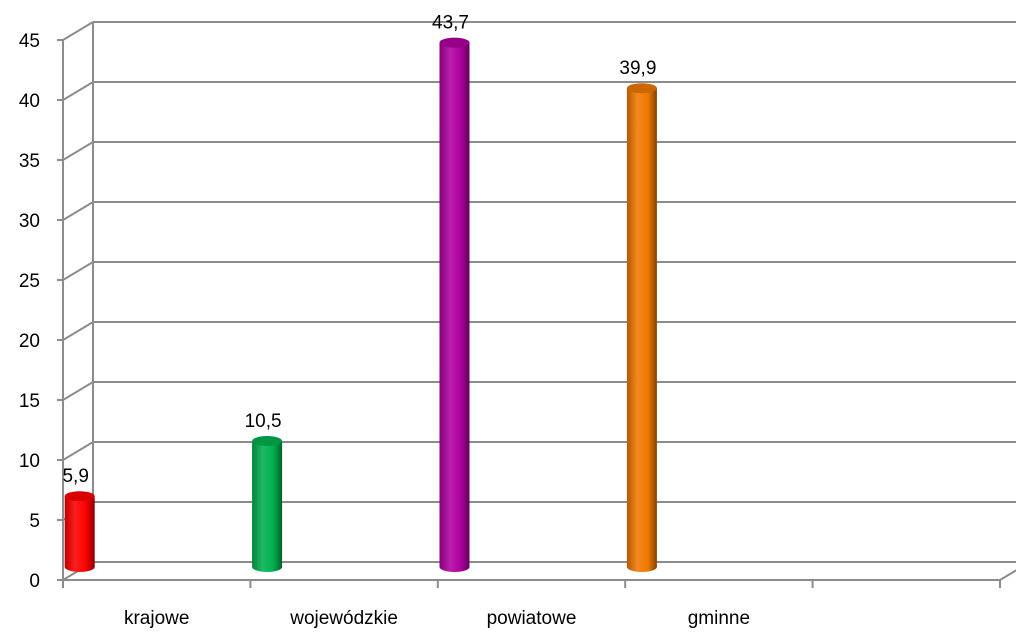  Describe the element at coordinates (29, 281) in the screenshot. I see `y-tick-label: 25` at that location.